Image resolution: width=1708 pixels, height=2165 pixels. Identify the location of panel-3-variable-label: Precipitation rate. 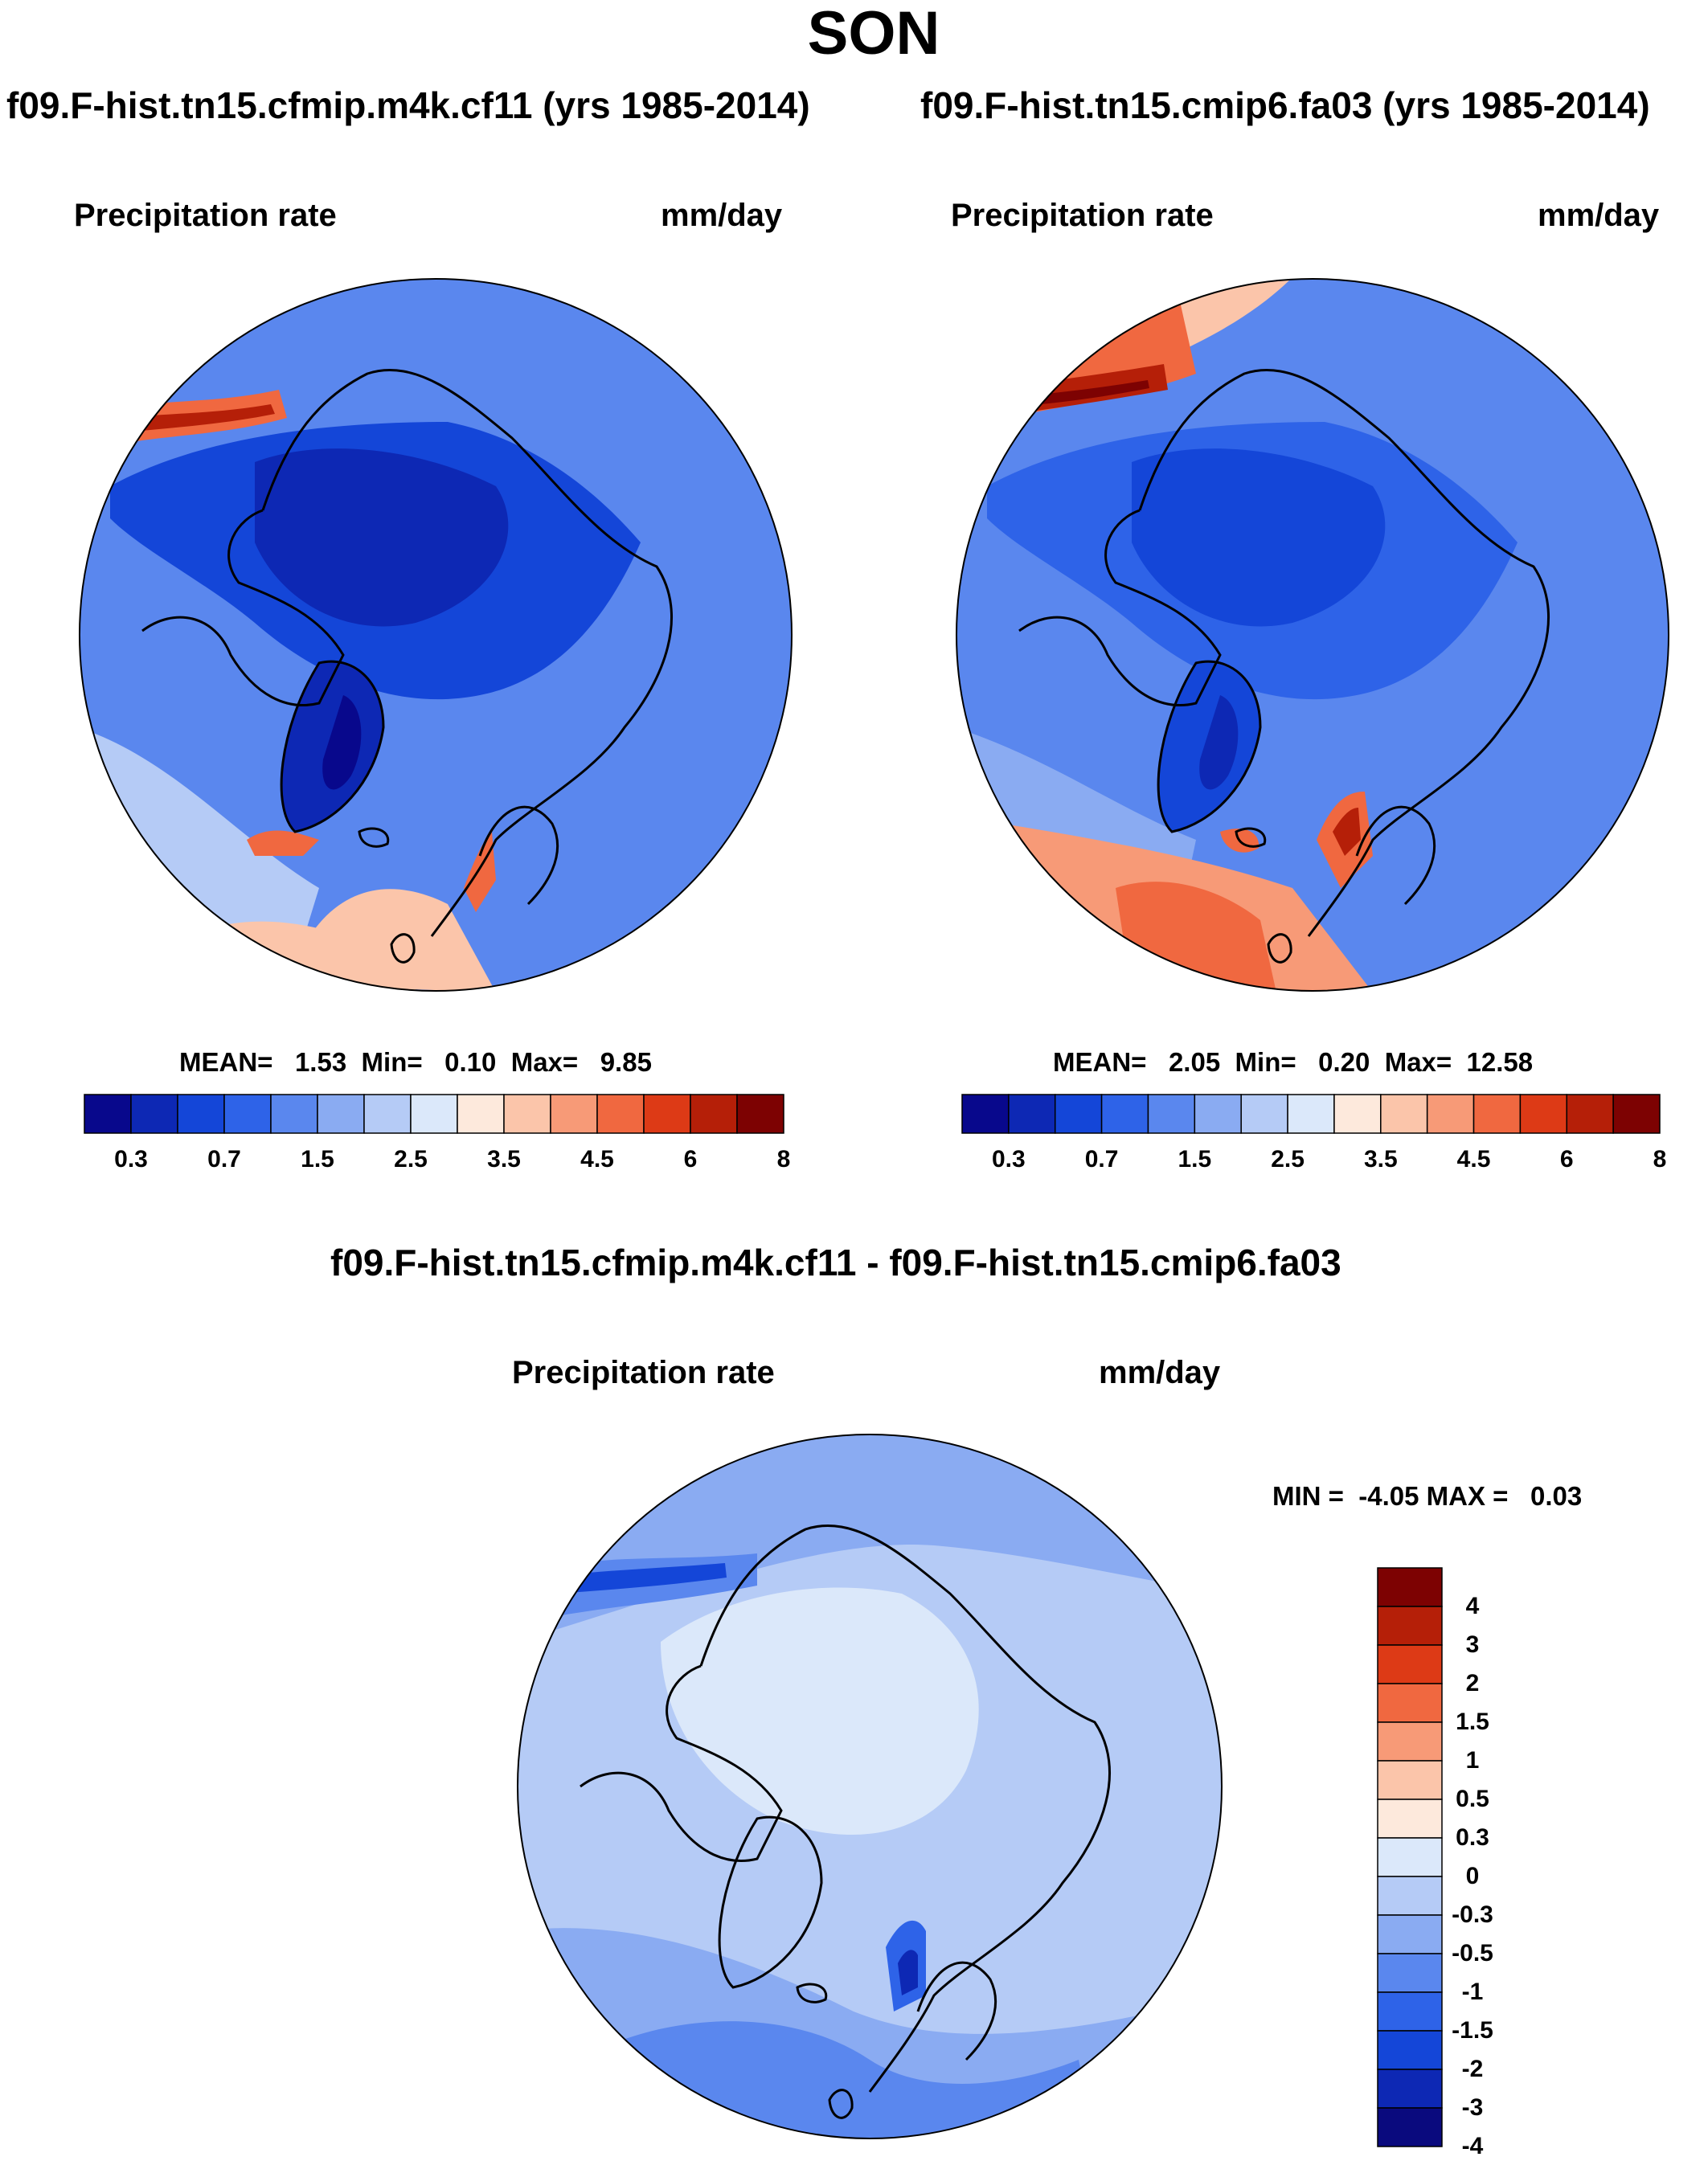
(644, 1372).